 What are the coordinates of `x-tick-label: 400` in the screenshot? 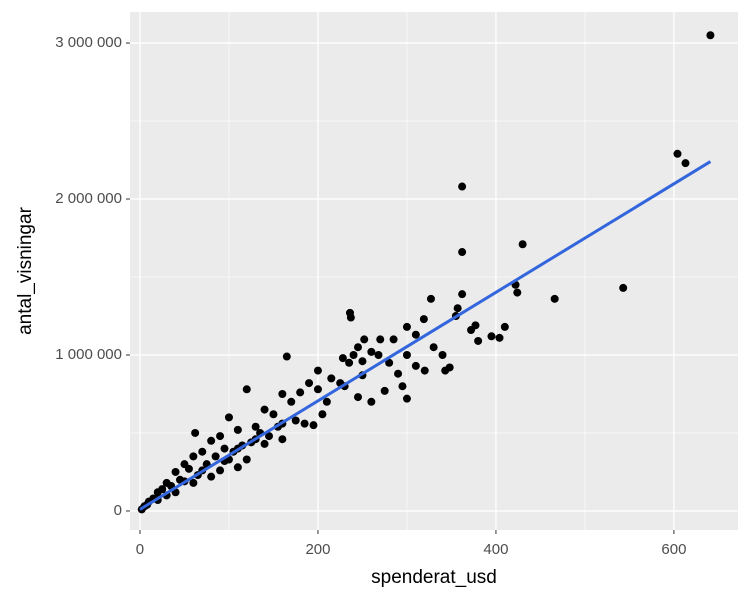 It's located at (495, 549).